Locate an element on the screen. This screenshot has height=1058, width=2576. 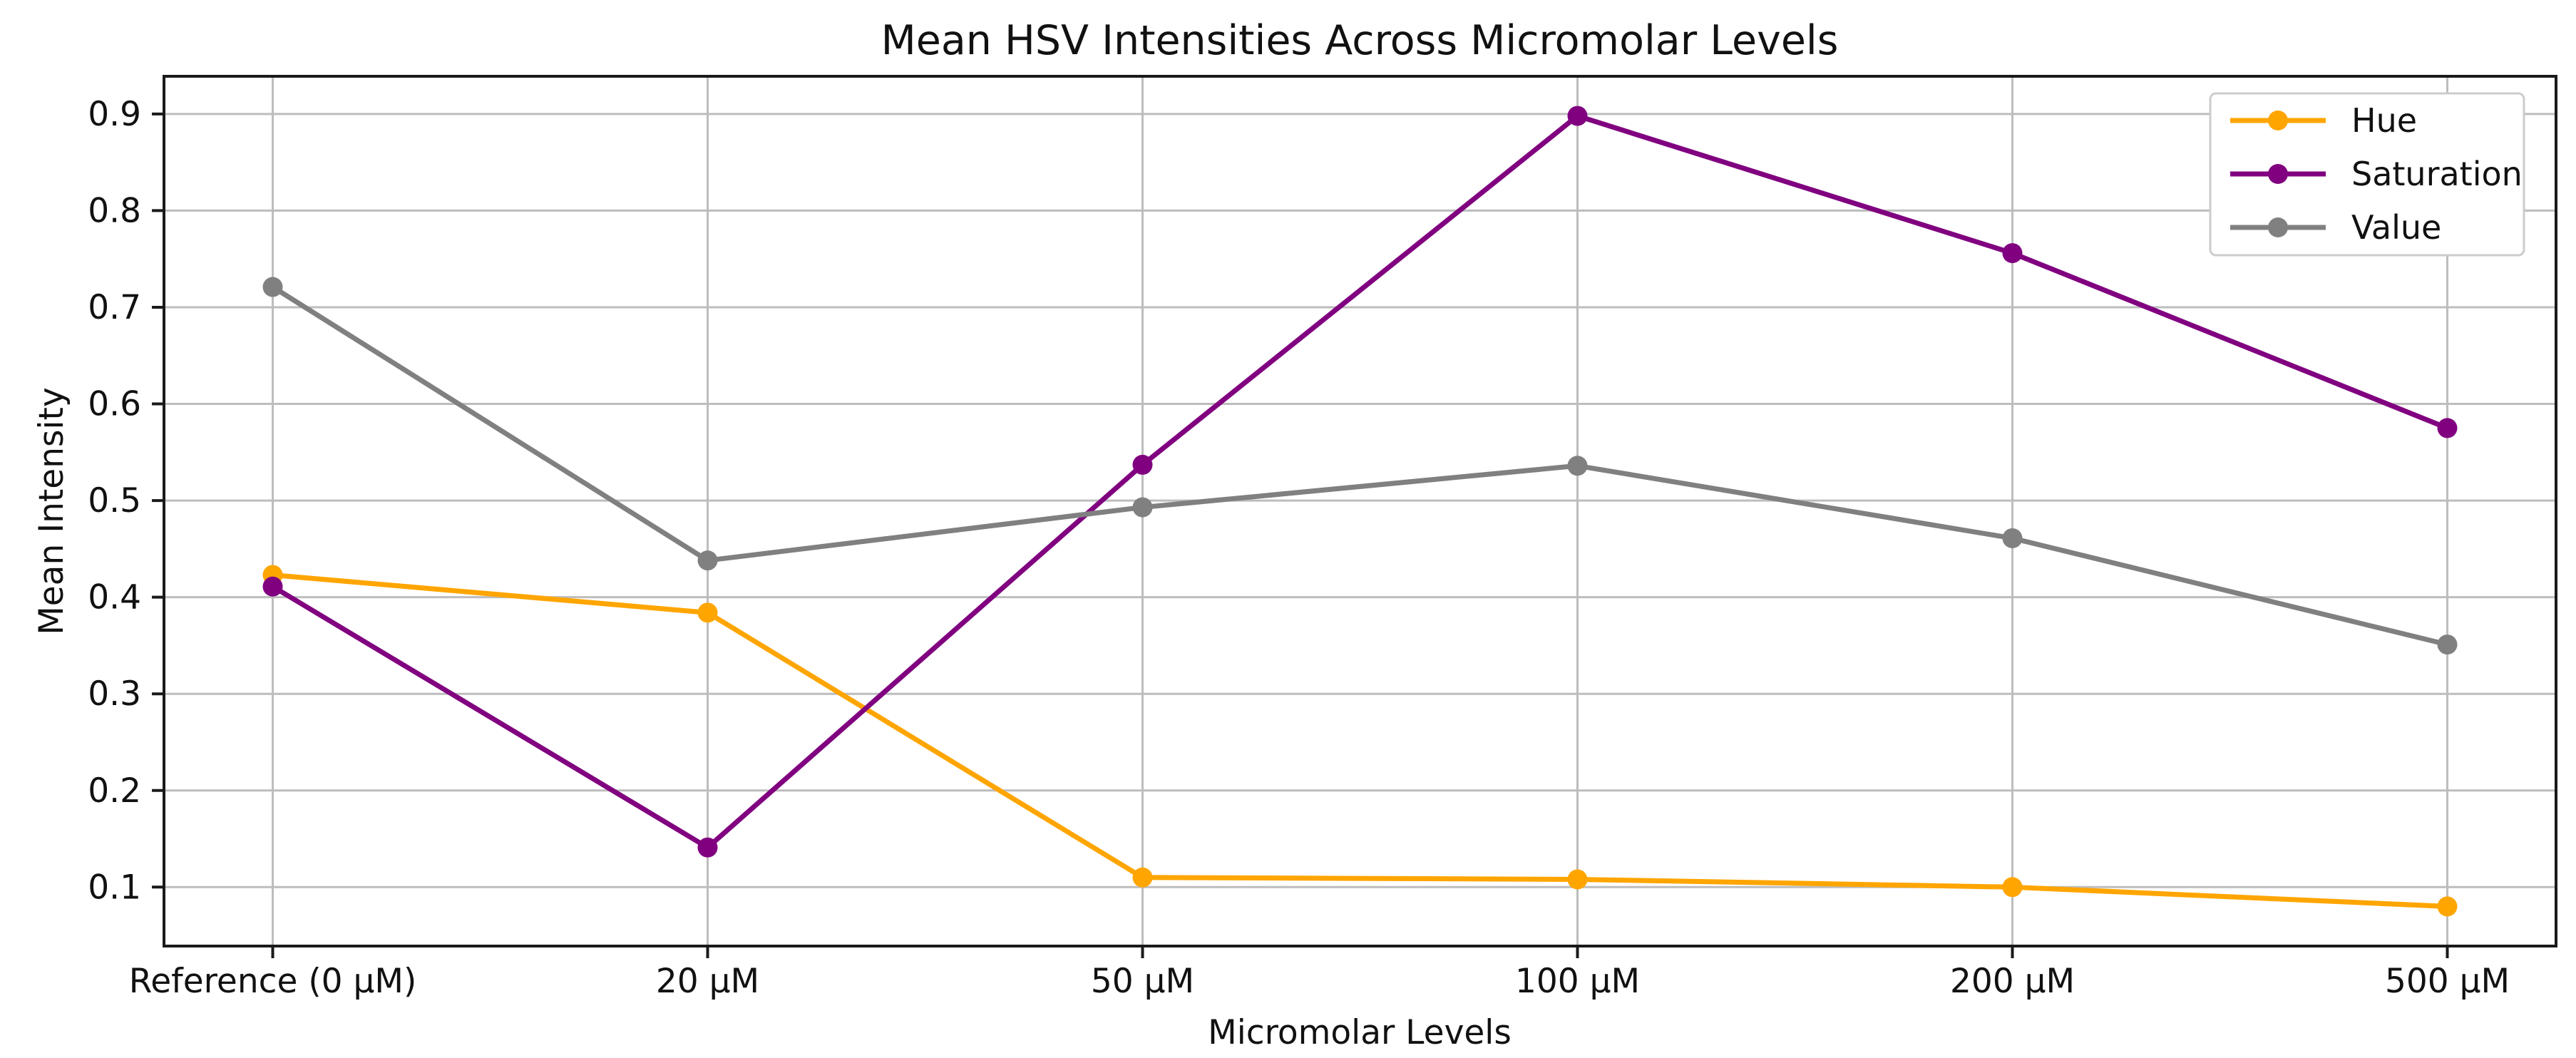
x-tick-label: 500 μM is located at coordinates (2447, 982).